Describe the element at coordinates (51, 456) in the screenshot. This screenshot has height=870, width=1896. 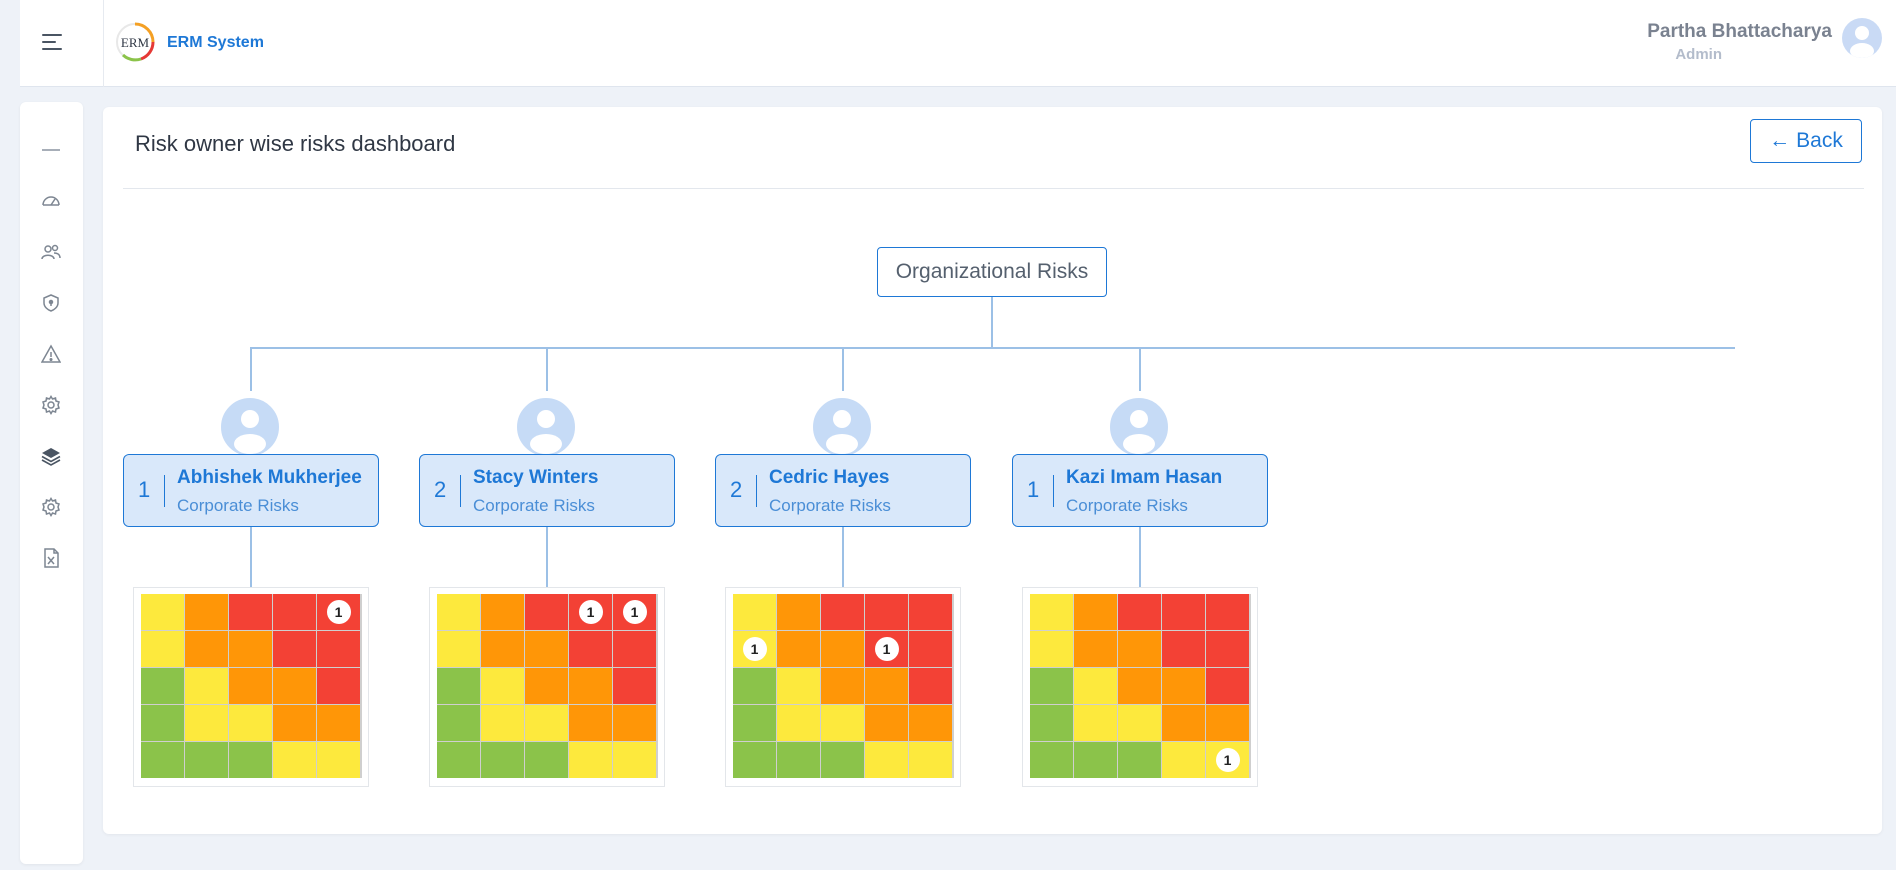
I see `layers-icon` at that location.